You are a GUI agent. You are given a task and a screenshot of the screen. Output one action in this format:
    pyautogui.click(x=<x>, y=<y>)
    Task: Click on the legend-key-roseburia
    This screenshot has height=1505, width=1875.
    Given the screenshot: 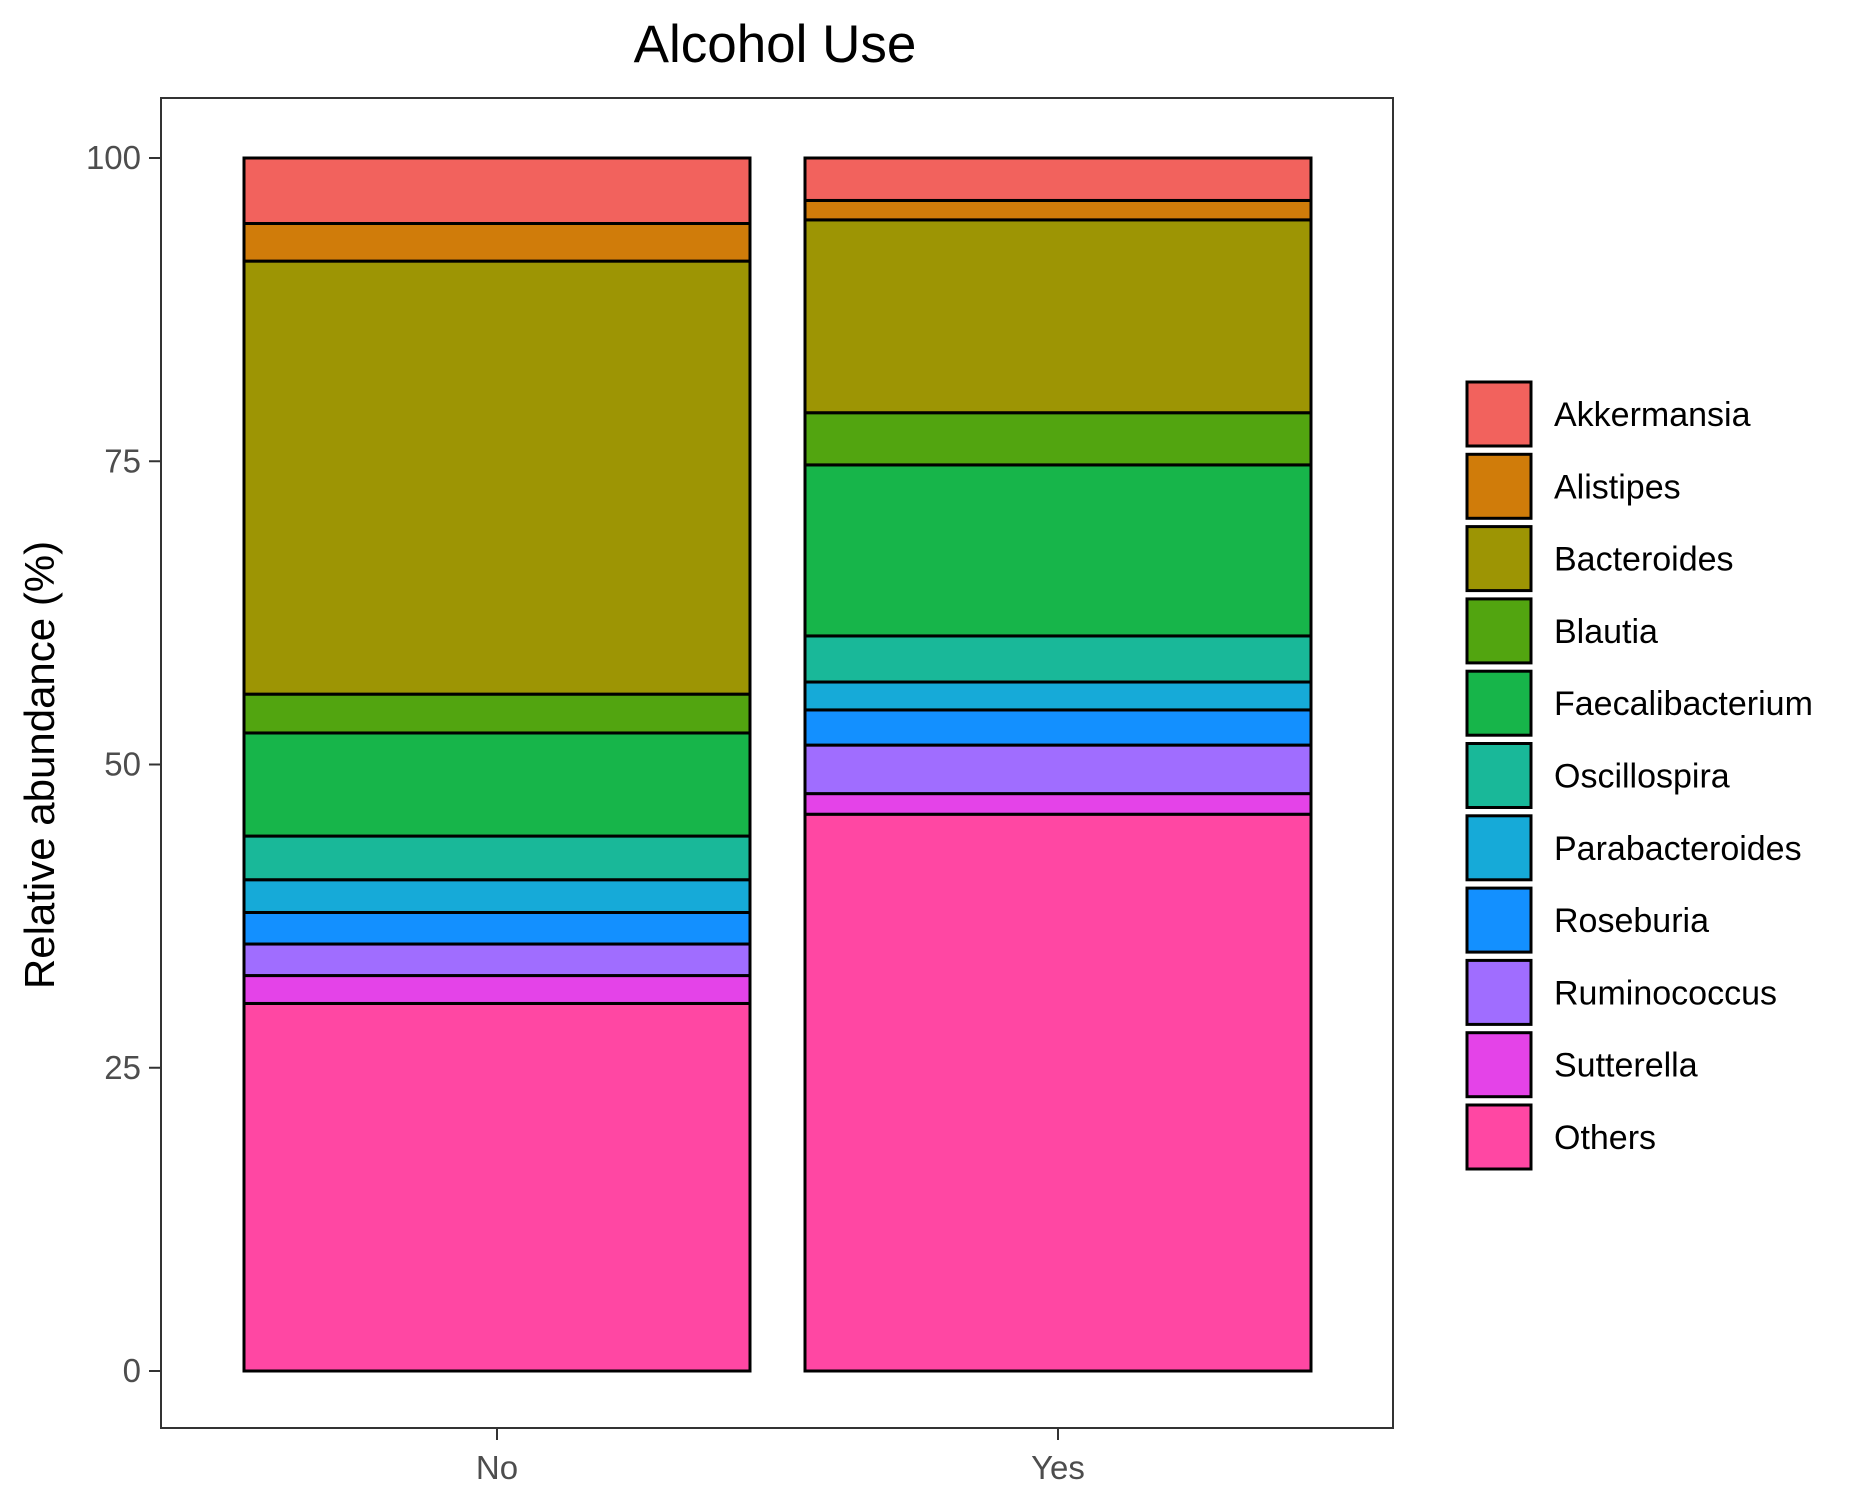 What is the action you would take?
    pyautogui.click(x=1499, y=920)
    